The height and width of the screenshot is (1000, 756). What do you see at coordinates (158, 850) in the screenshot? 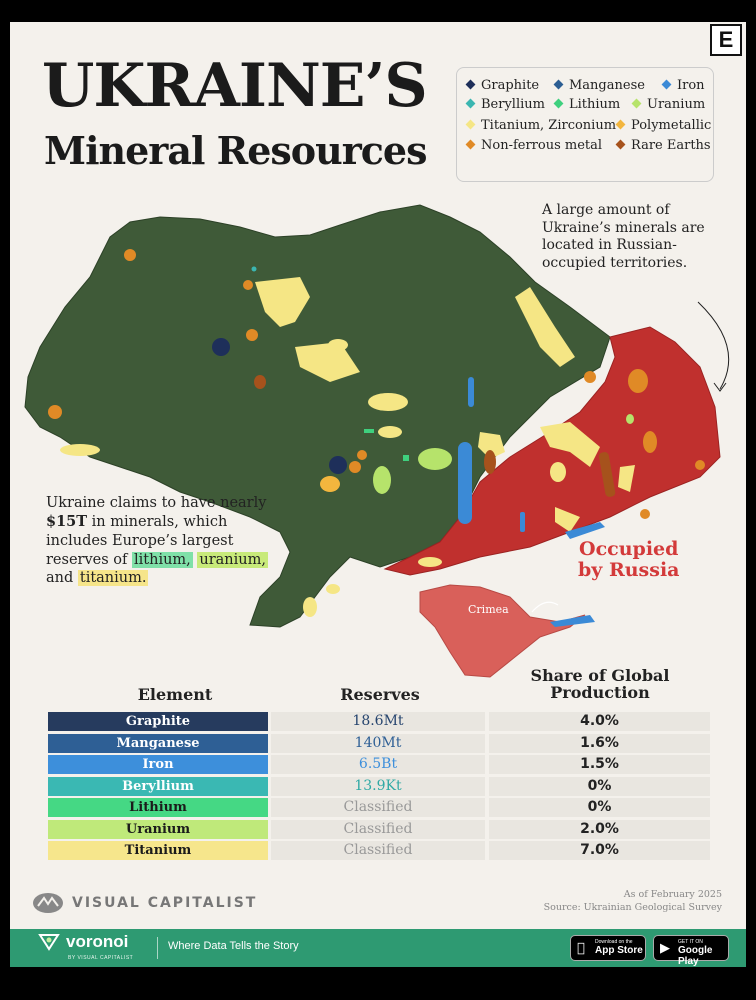
I see `element-cell: Titanium` at bounding box center [158, 850].